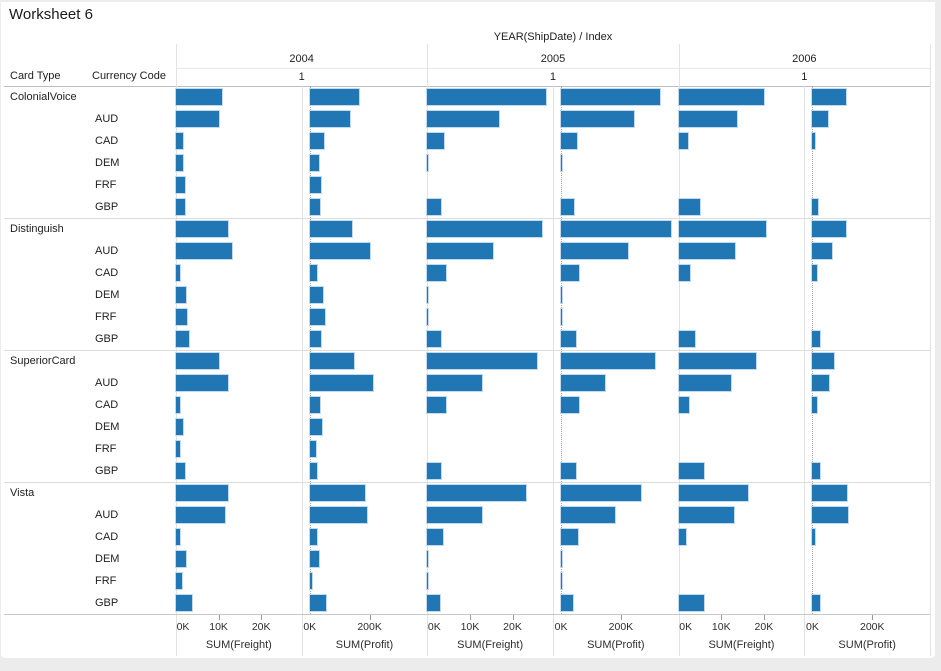 This screenshot has height=671, width=941. What do you see at coordinates (43, 97) in the screenshot?
I see `card-type-header: ColonialVoice` at bounding box center [43, 97].